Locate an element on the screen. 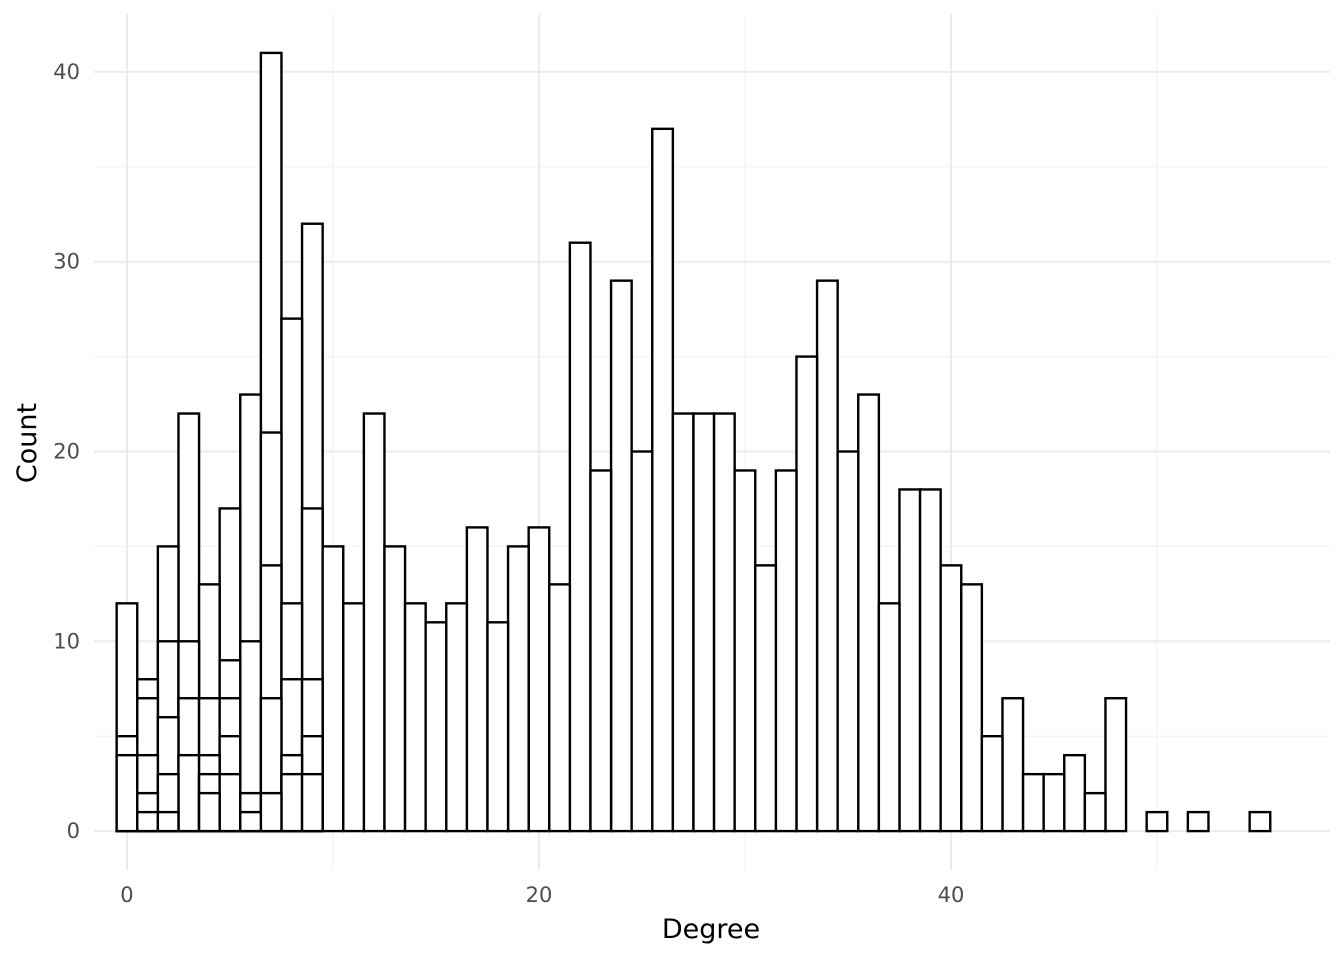 The image size is (1344, 960). x-axis-title: Degree is located at coordinates (711, 929).